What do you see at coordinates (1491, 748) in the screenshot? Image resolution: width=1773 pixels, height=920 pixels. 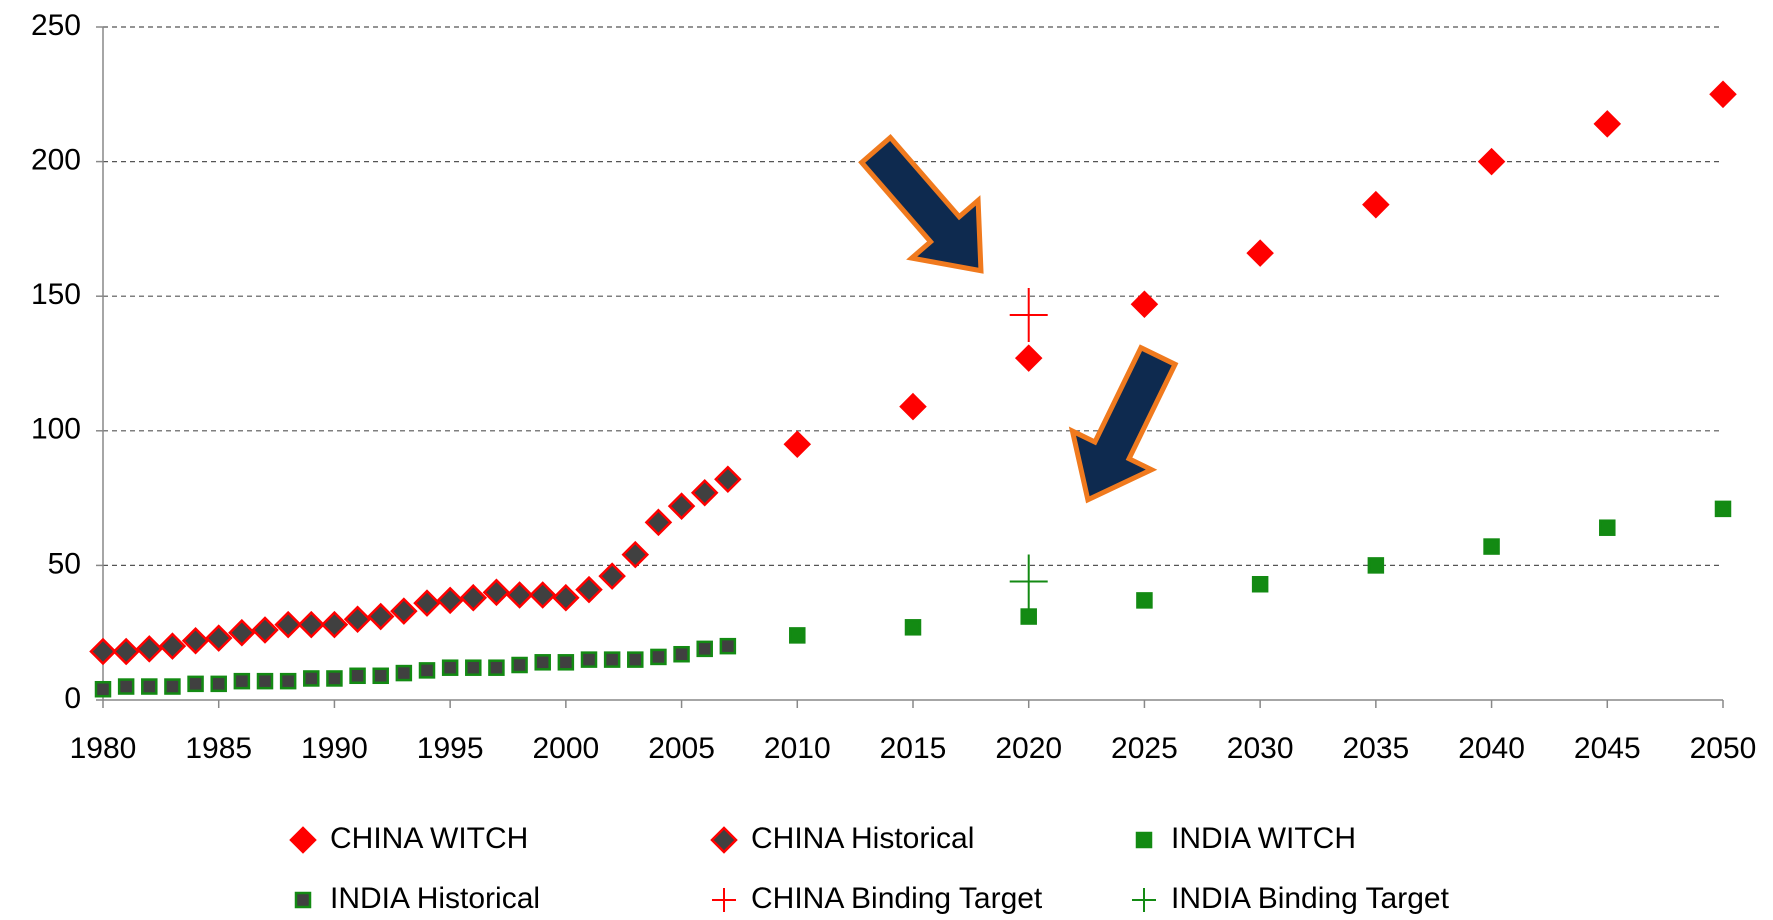 I see `x-tick-label: 2040` at bounding box center [1491, 748].